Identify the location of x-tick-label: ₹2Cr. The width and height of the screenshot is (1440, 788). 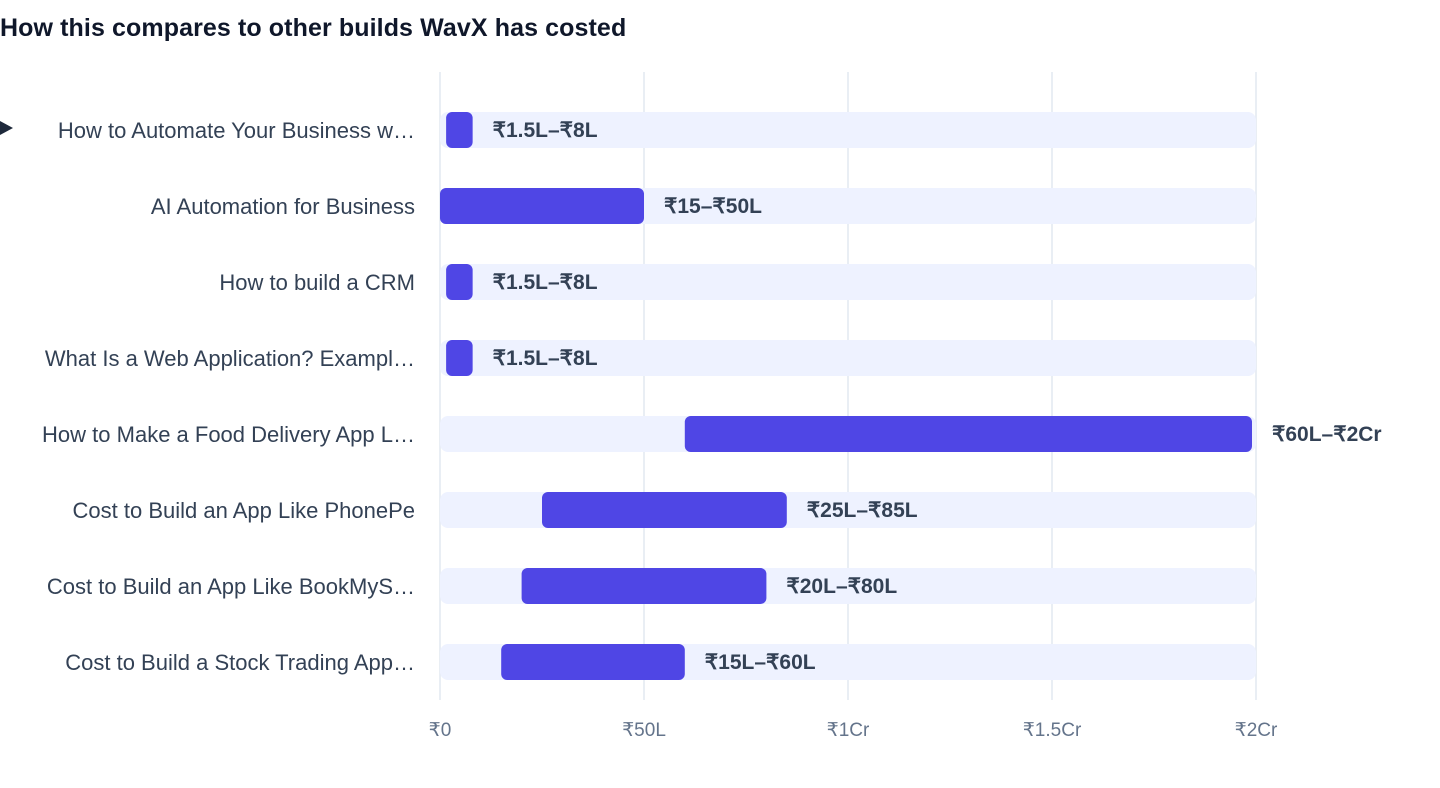
(1256, 730).